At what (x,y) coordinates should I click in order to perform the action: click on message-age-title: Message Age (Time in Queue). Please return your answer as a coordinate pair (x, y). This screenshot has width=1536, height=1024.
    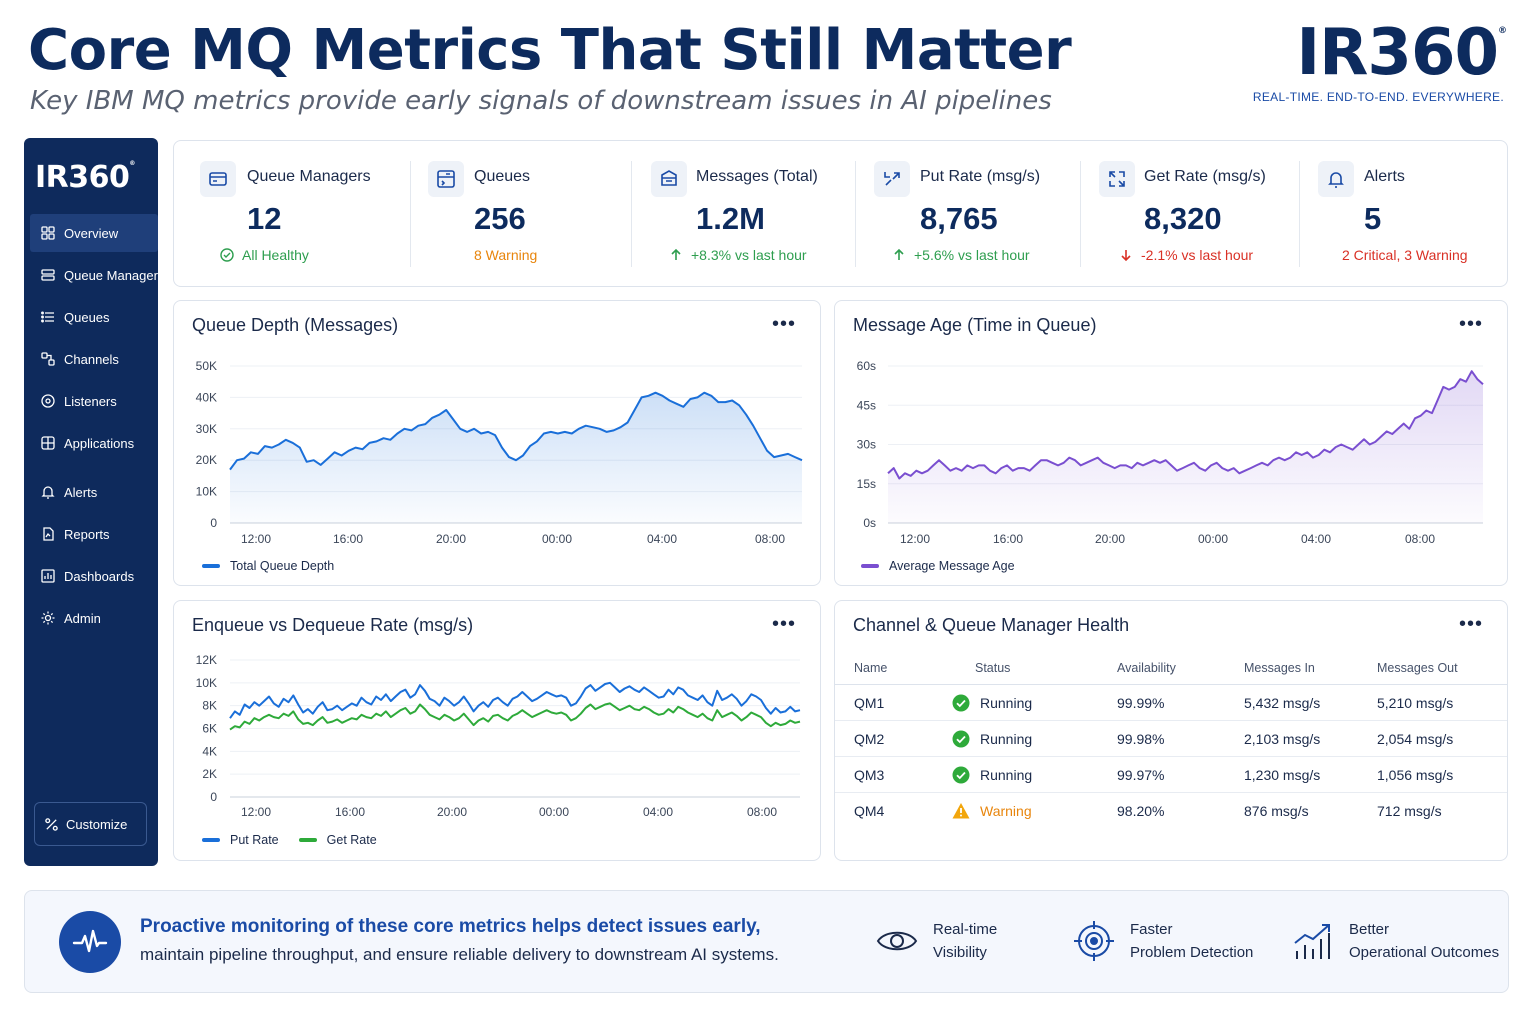
    Looking at the image, I should click on (975, 325).